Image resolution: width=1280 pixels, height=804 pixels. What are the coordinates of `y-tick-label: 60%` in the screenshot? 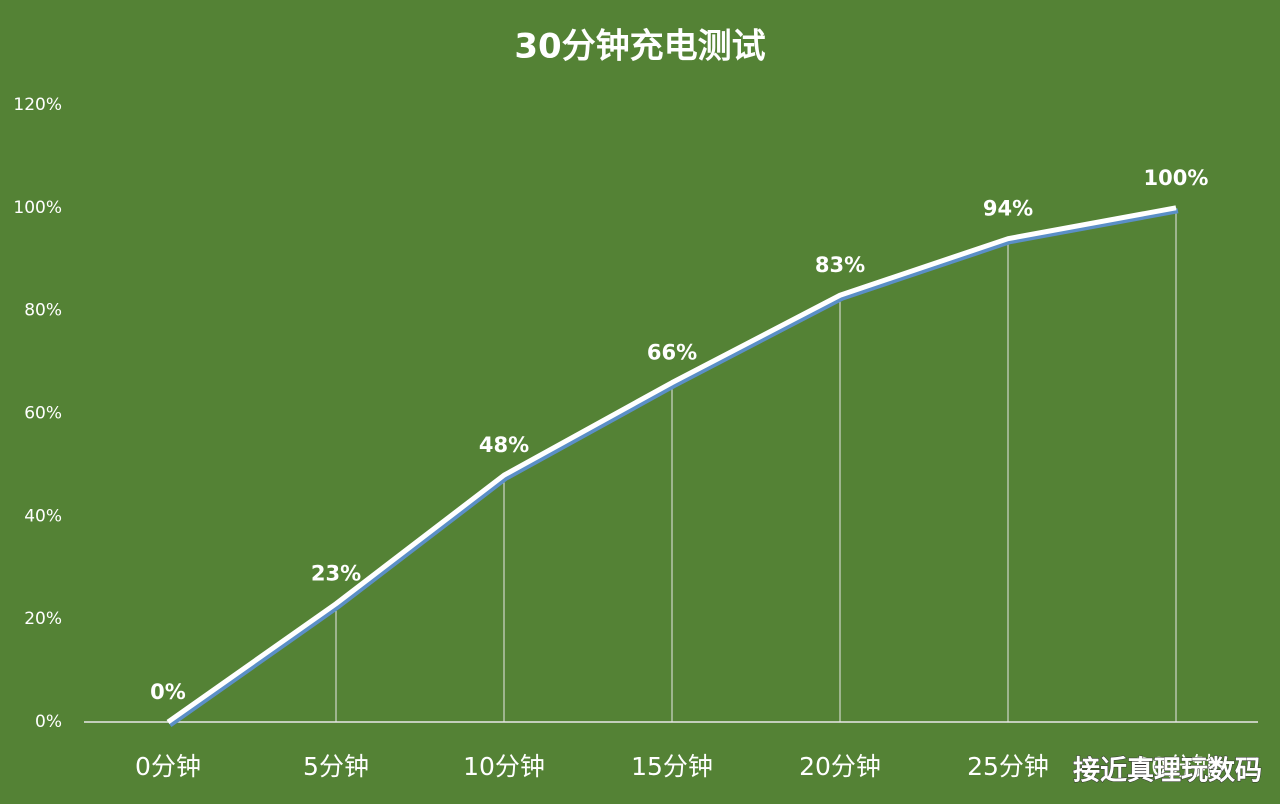 It's located at (43, 414).